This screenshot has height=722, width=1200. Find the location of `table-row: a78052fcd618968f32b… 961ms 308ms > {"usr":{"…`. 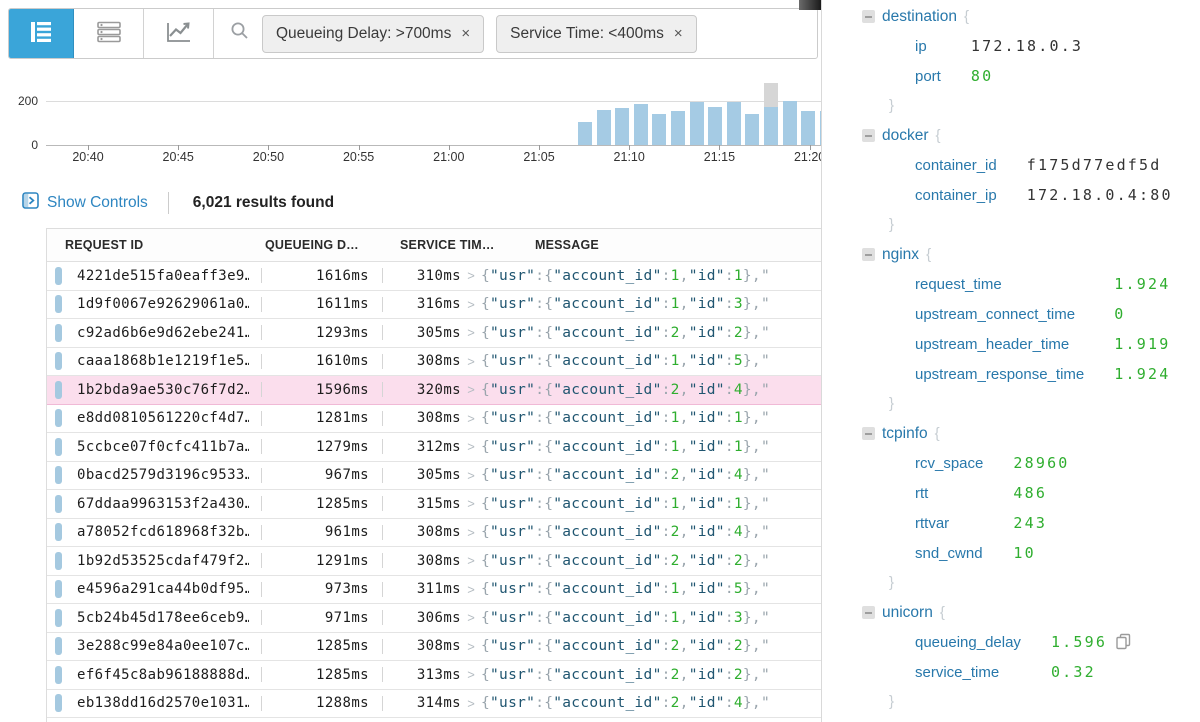

table-row: a78052fcd618968f32b… 961ms 308ms > {"usr":{"… is located at coordinates (434, 532).